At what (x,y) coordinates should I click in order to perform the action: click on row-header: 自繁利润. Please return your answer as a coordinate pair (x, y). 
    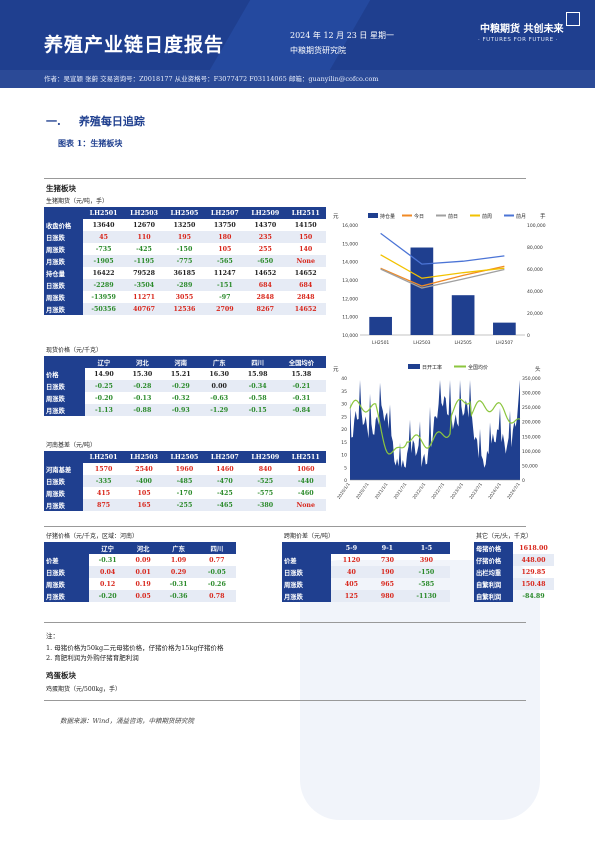
    Looking at the image, I should click on (494, 596).